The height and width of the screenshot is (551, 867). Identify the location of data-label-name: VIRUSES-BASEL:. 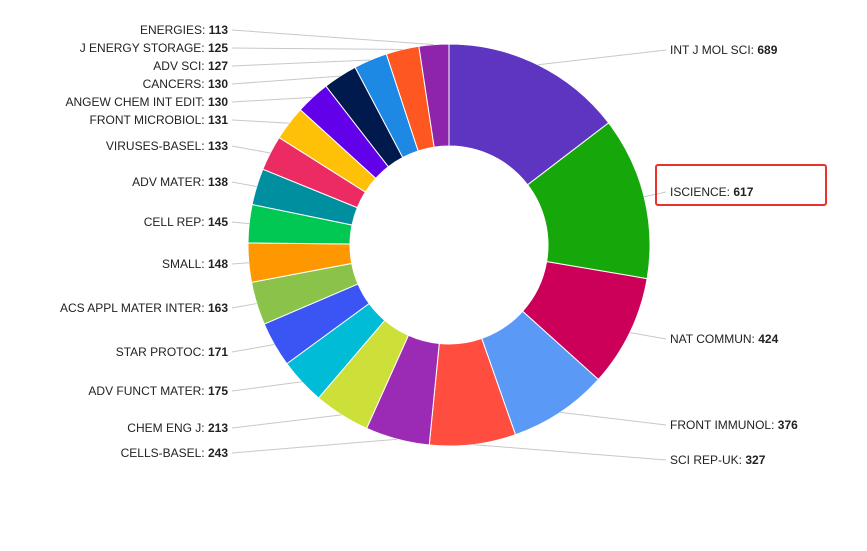
(157, 146).